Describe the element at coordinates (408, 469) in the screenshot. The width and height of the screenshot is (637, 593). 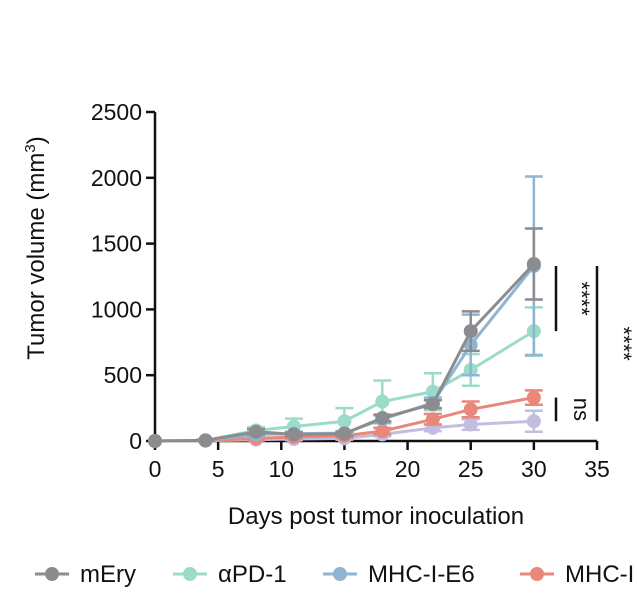
I see `x-tick-label: 20` at that location.